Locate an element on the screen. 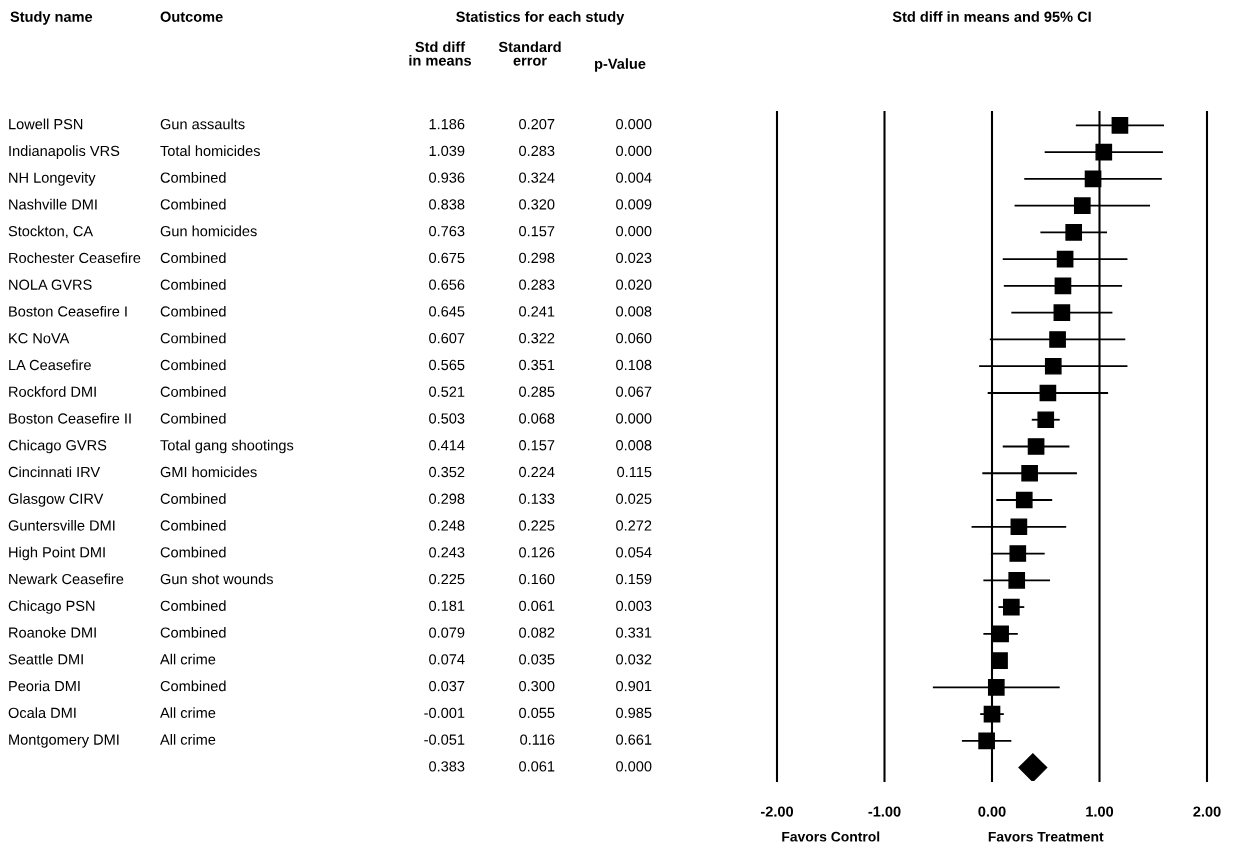  text: Lowell PSN is located at coordinates (46, 124).